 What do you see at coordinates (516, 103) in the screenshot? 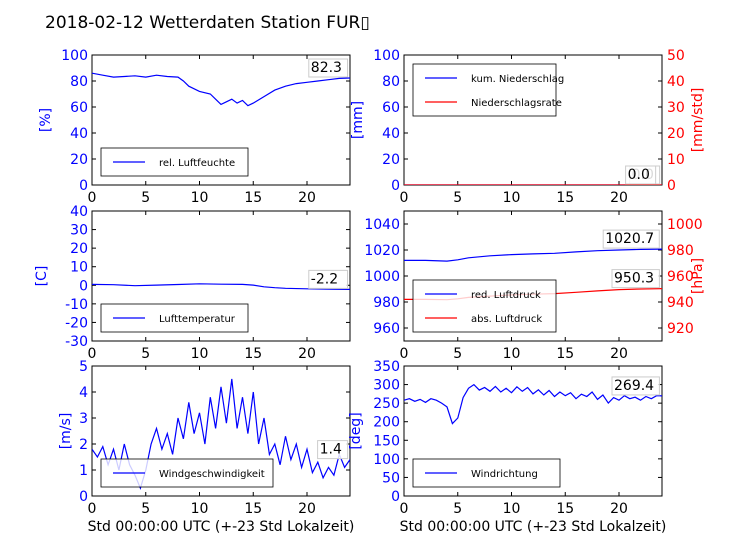
I see `legend-label: Niederschlagsrate` at bounding box center [516, 103].